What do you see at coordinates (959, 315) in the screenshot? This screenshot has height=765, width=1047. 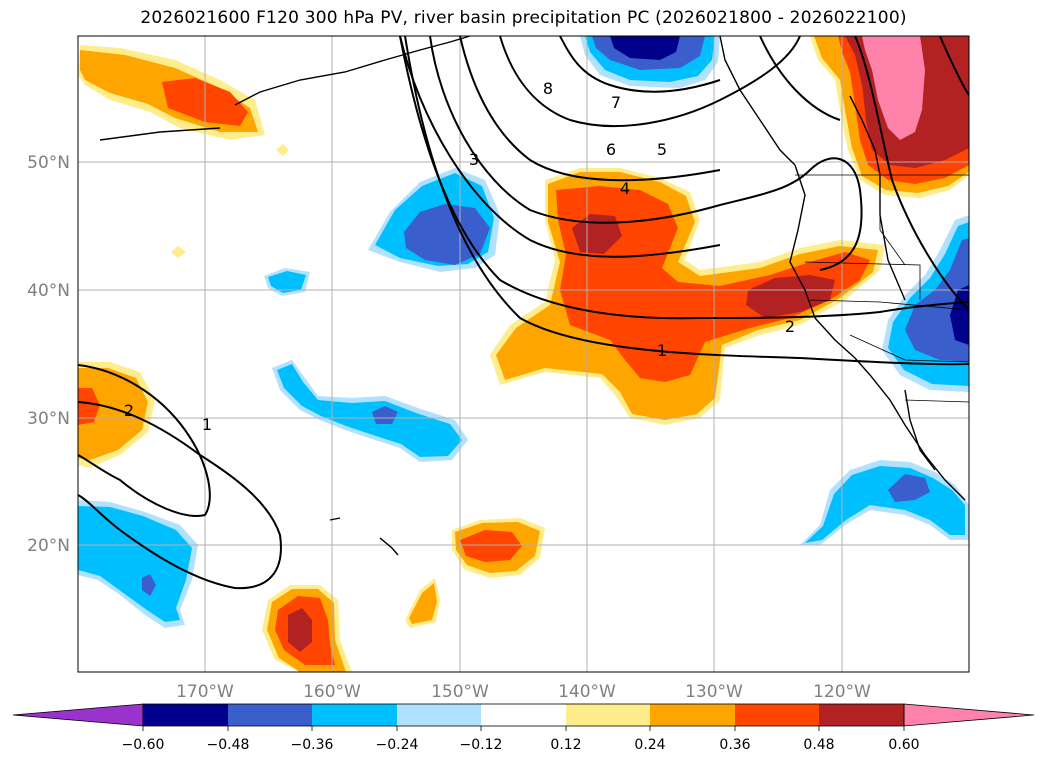 I see `fill-neg-east-core` at bounding box center [959, 315].